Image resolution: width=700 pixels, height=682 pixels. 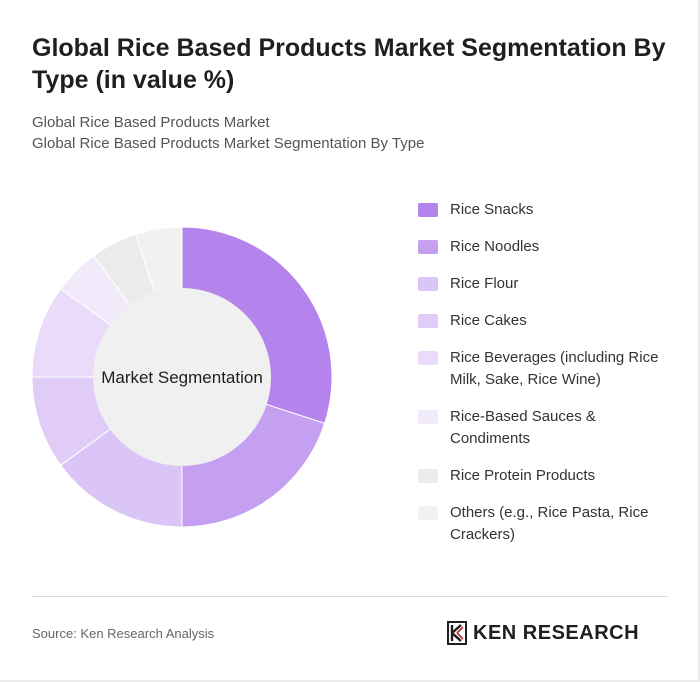 I want to click on legend-label: Rice Cakes, so click(x=488, y=320).